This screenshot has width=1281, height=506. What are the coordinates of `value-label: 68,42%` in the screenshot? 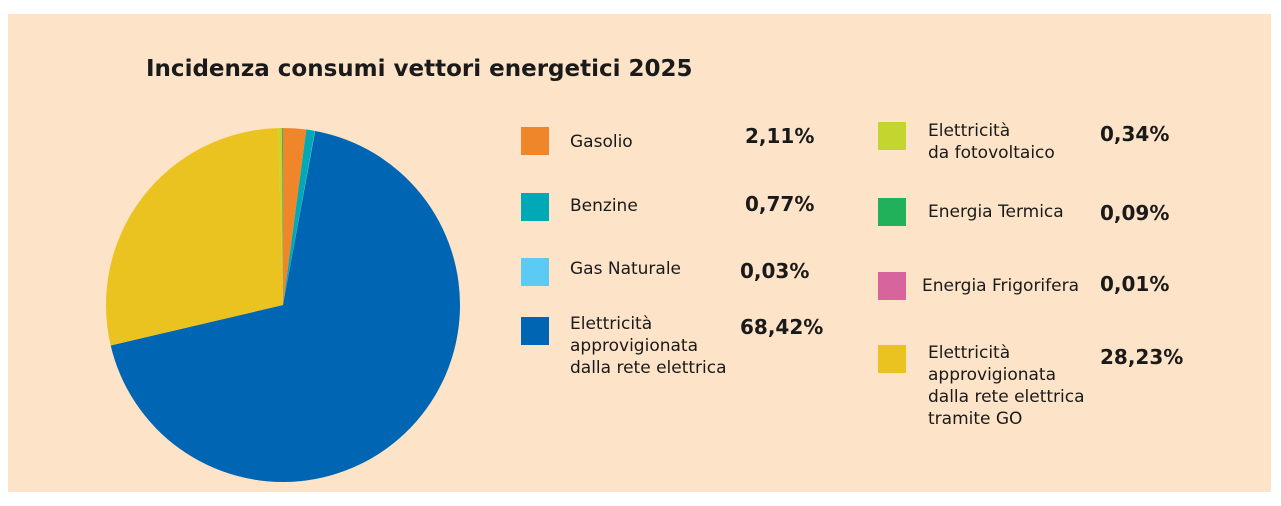 It's located at (782, 327).